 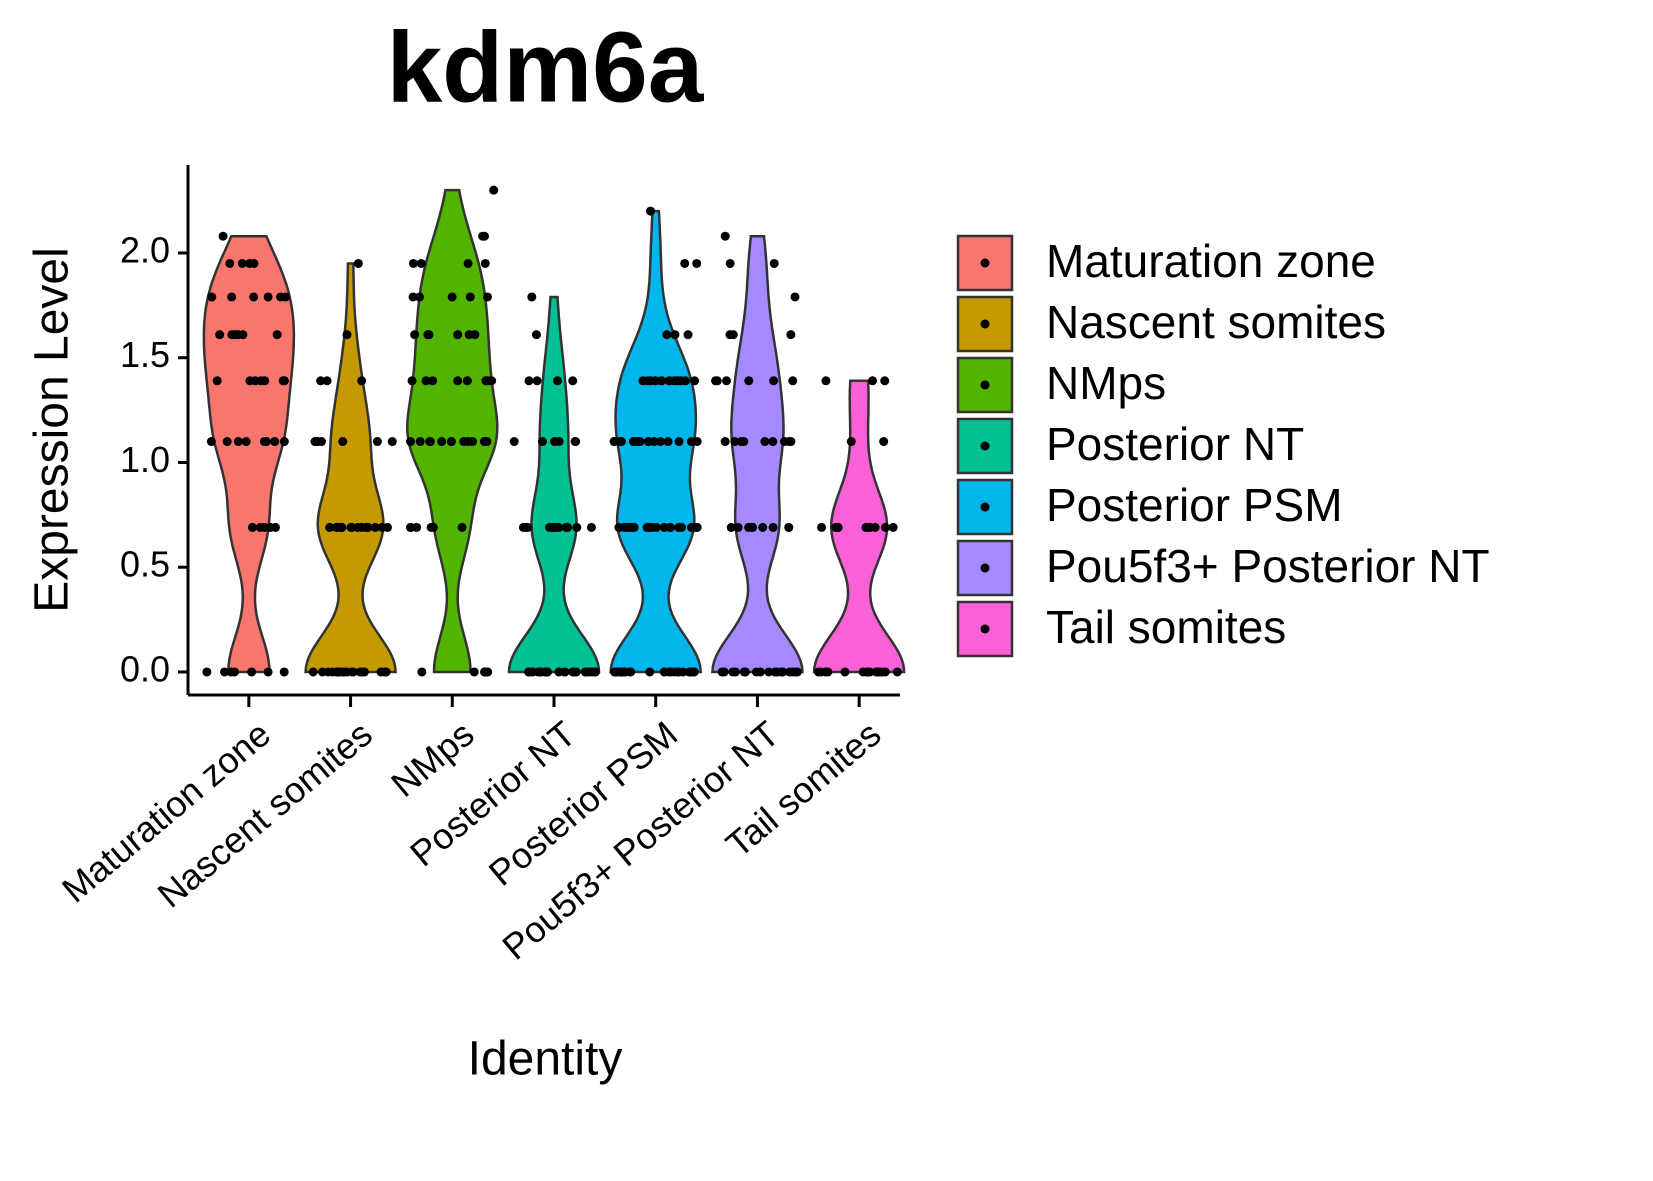 What do you see at coordinates (145, 668) in the screenshot?
I see `y-tick-label: 0.0` at bounding box center [145, 668].